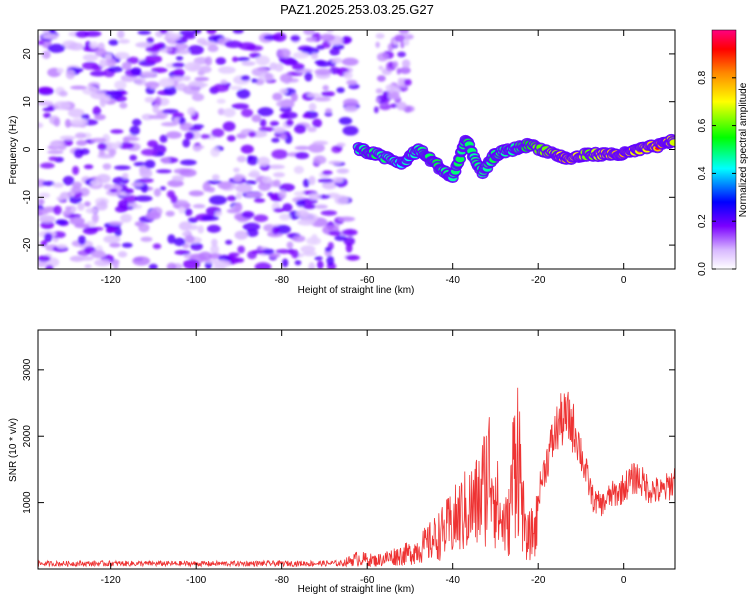 This screenshot has width=750, height=600. What do you see at coordinates (702, 125) in the screenshot?
I see `colorbar-tick-label: 0.6` at bounding box center [702, 125].